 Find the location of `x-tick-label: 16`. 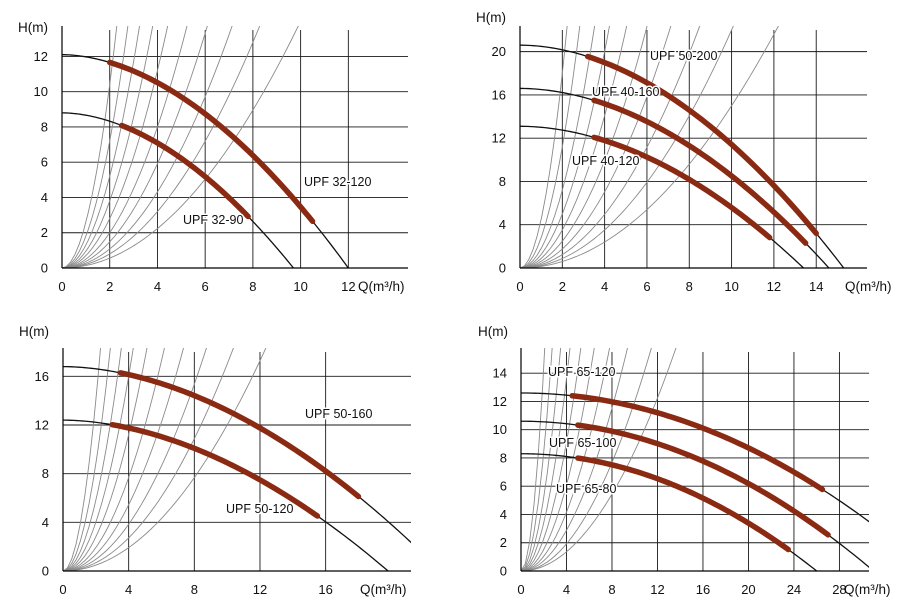

x-tick-label: 16 is located at coordinates (325, 589).